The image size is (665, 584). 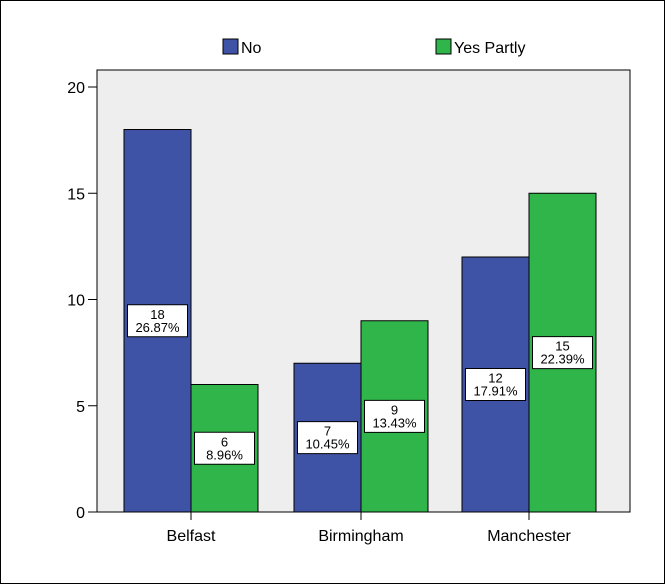 I want to click on legend-label-no: No, so click(x=251, y=48).